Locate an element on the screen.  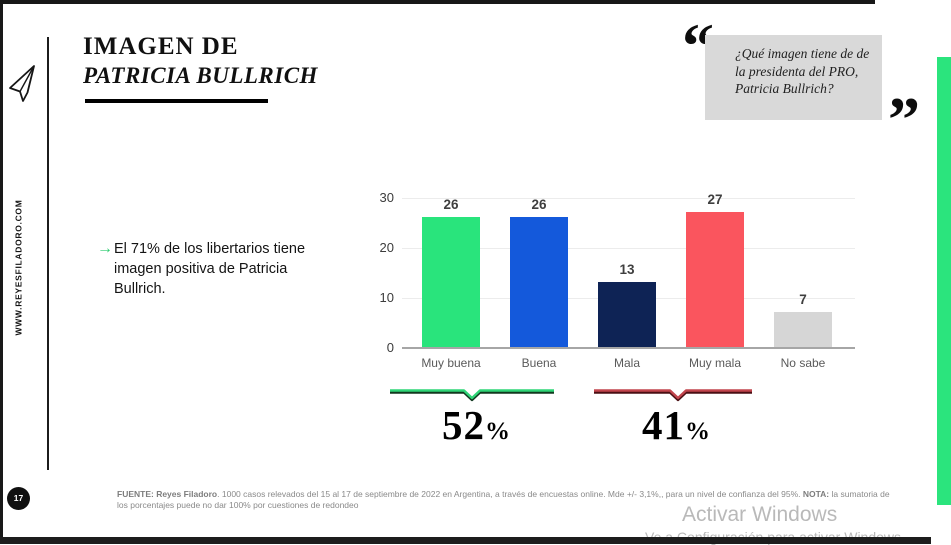
x-axis-line is located at coordinates (628, 348).